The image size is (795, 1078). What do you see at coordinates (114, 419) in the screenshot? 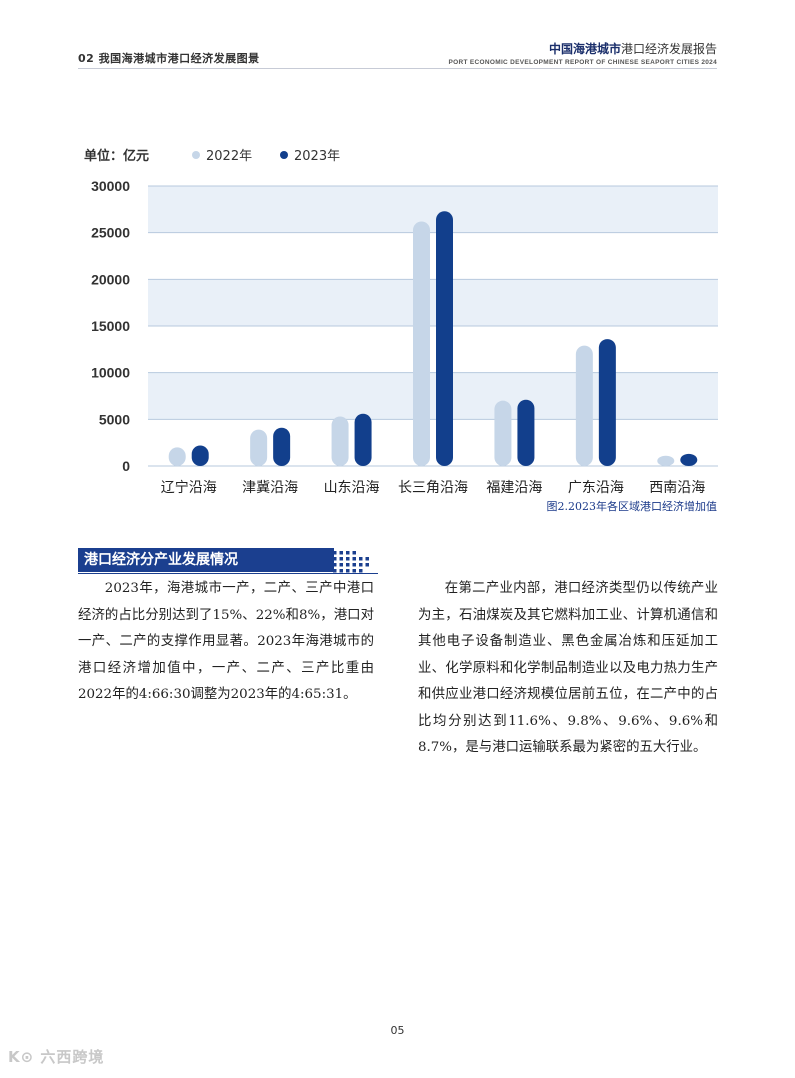
I see `y-tick-label: 5000` at bounding box center [114, 419].